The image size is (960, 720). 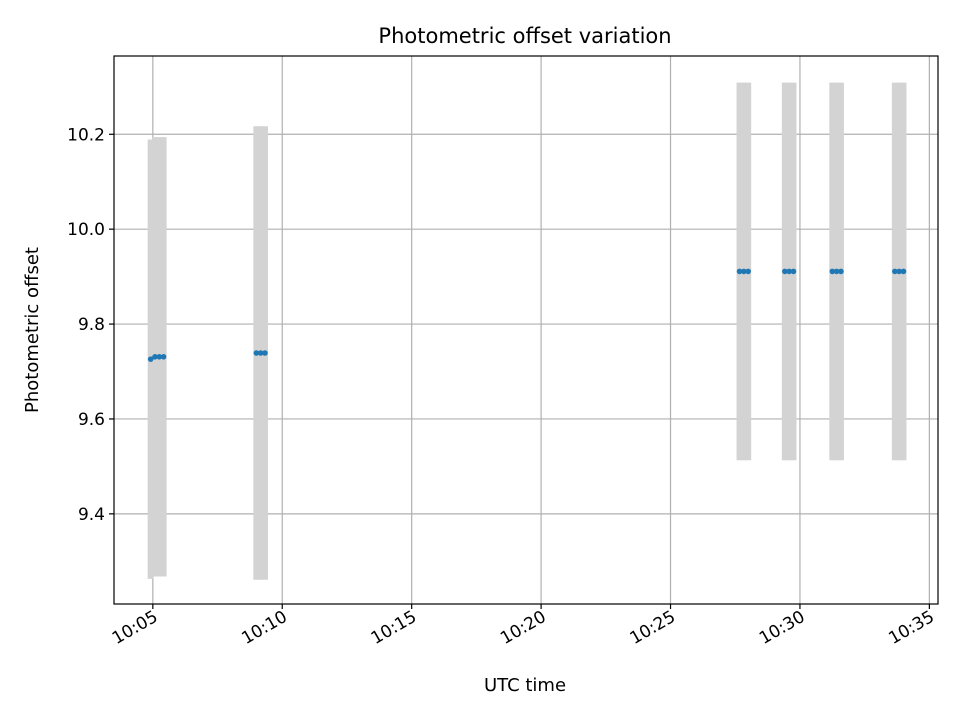 I want to click on y-axis-title: Photometric offset, so click(x=32, y=330).